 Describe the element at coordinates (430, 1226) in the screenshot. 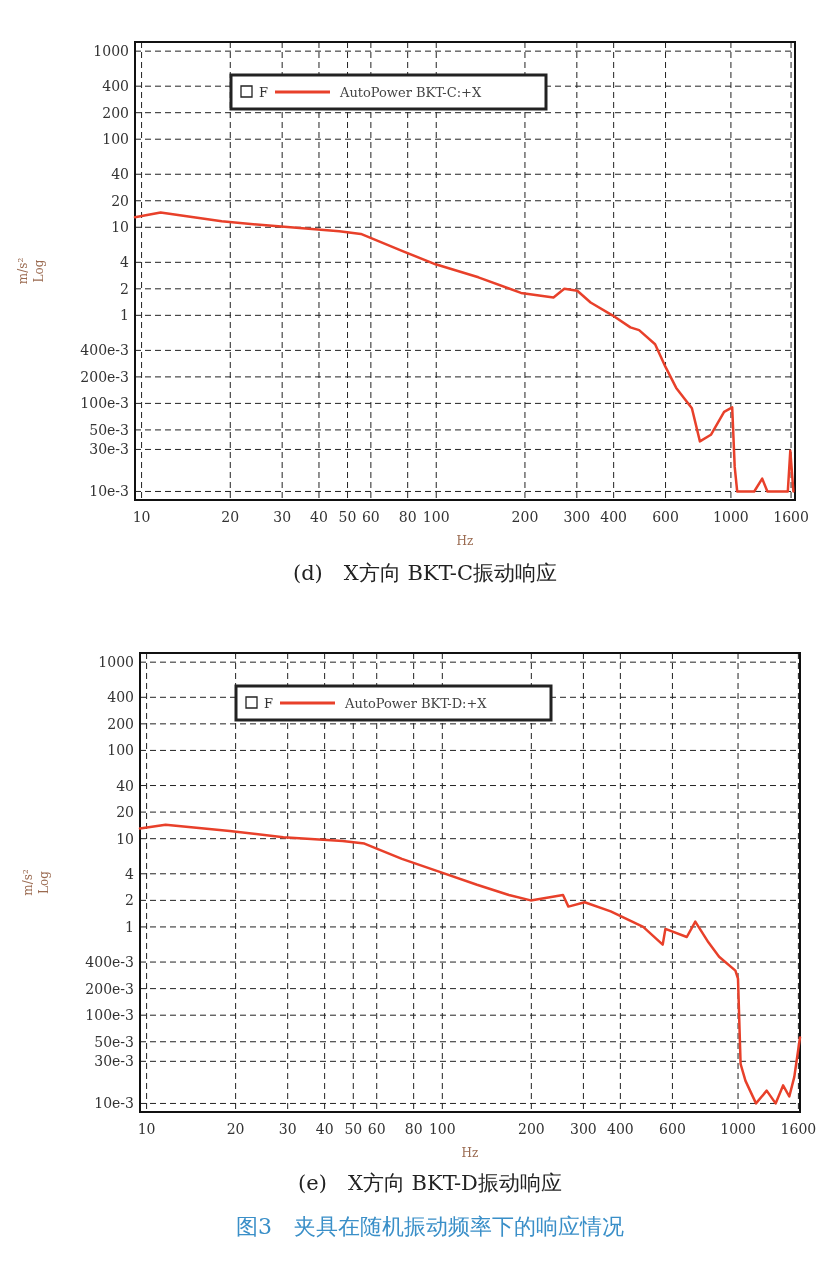

I see `caption: 图3 夹具在随机振动频率下的响应情况` at that location.